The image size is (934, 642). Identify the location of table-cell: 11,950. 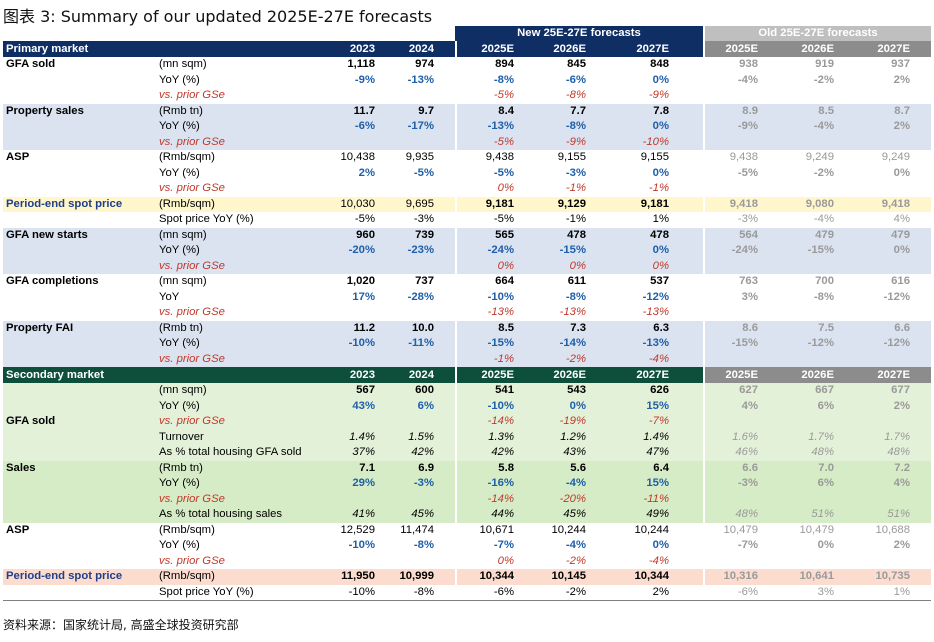
(358, 576).